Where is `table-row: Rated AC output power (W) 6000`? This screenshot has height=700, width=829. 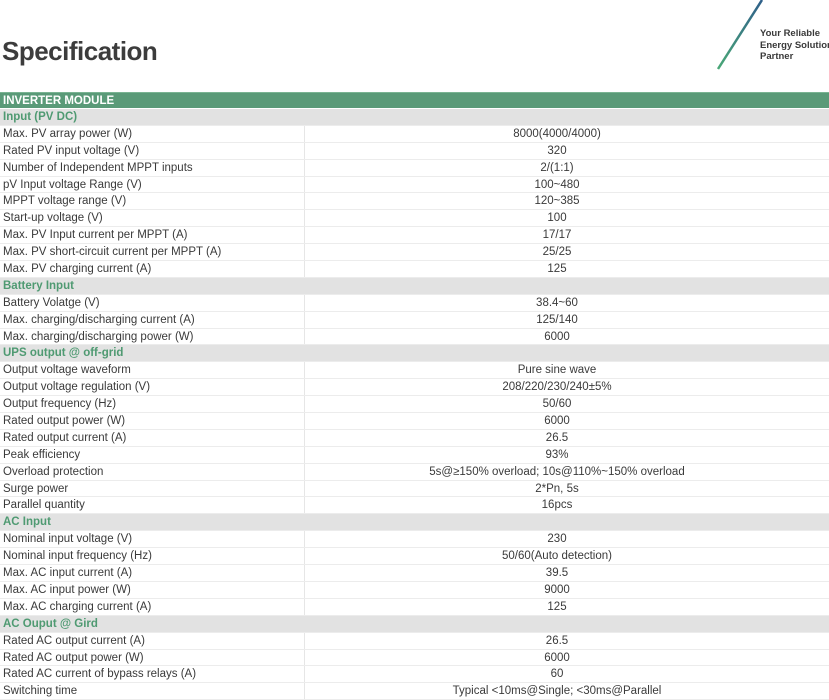
table-row: Rated AC output power (W) 6000 is located at coordinates (414, 658).